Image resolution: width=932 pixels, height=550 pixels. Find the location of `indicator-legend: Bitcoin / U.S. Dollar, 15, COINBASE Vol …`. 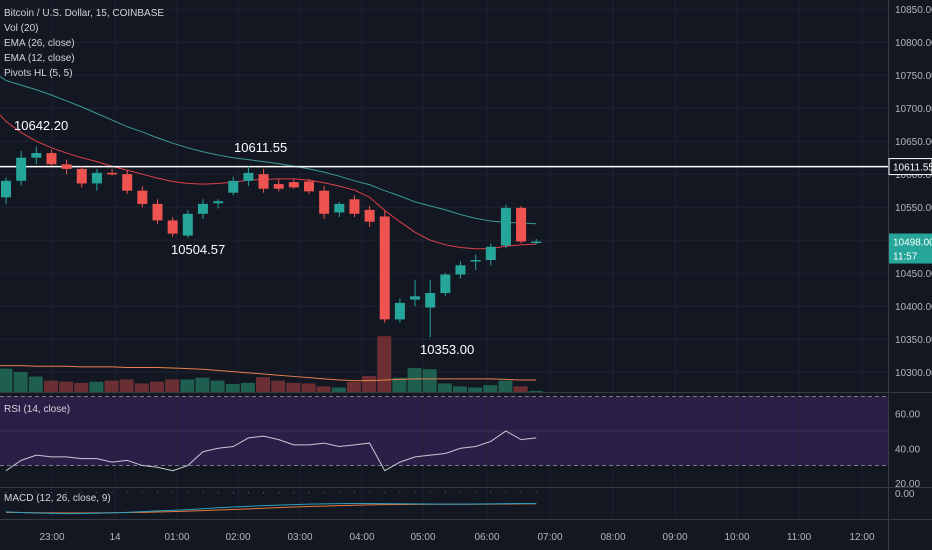

indicator-legend: Bitcoin / U.S. Dollar, 15, COINBASE Vol … is located at coordinates (84, 43).